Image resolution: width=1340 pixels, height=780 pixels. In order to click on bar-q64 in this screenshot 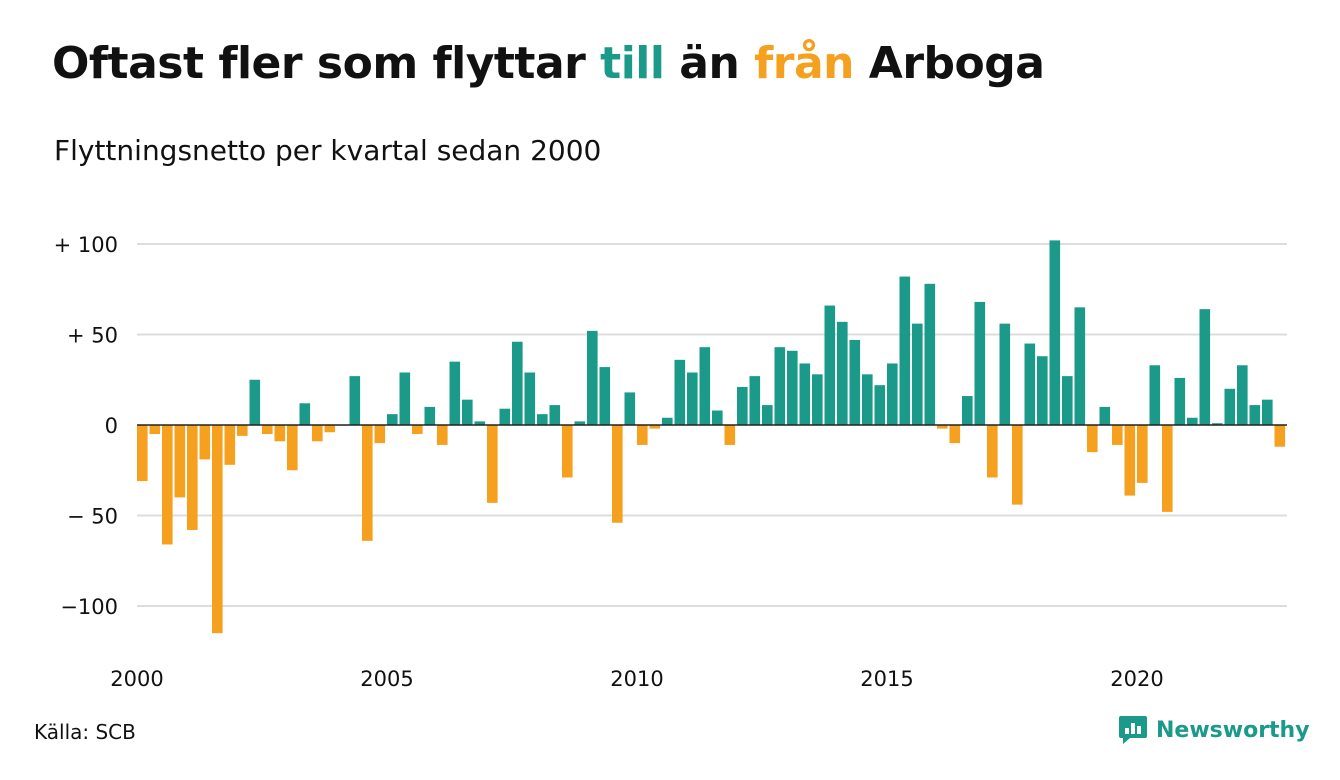, I will do `click(930, 354)`.